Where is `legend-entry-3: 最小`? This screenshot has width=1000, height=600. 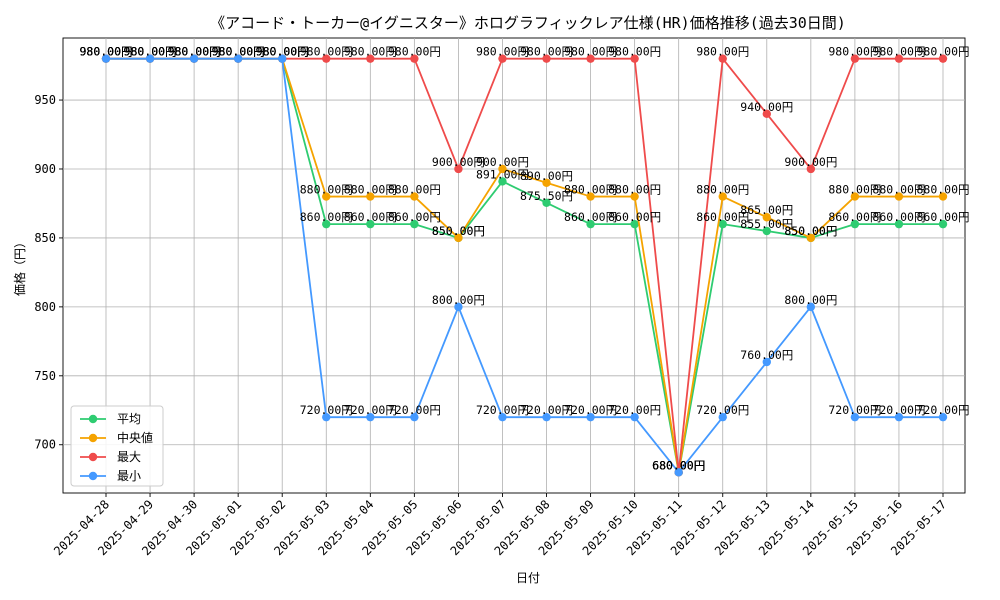 legend-entry-3: 最小 is located at coordinates (129, 476).